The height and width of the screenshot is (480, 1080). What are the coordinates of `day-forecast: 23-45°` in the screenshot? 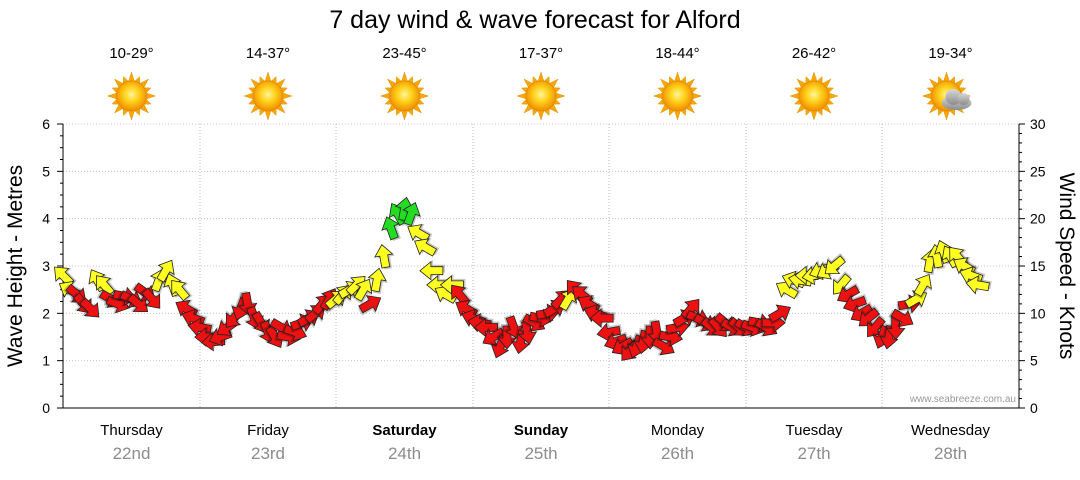 It's located at (404, 83).